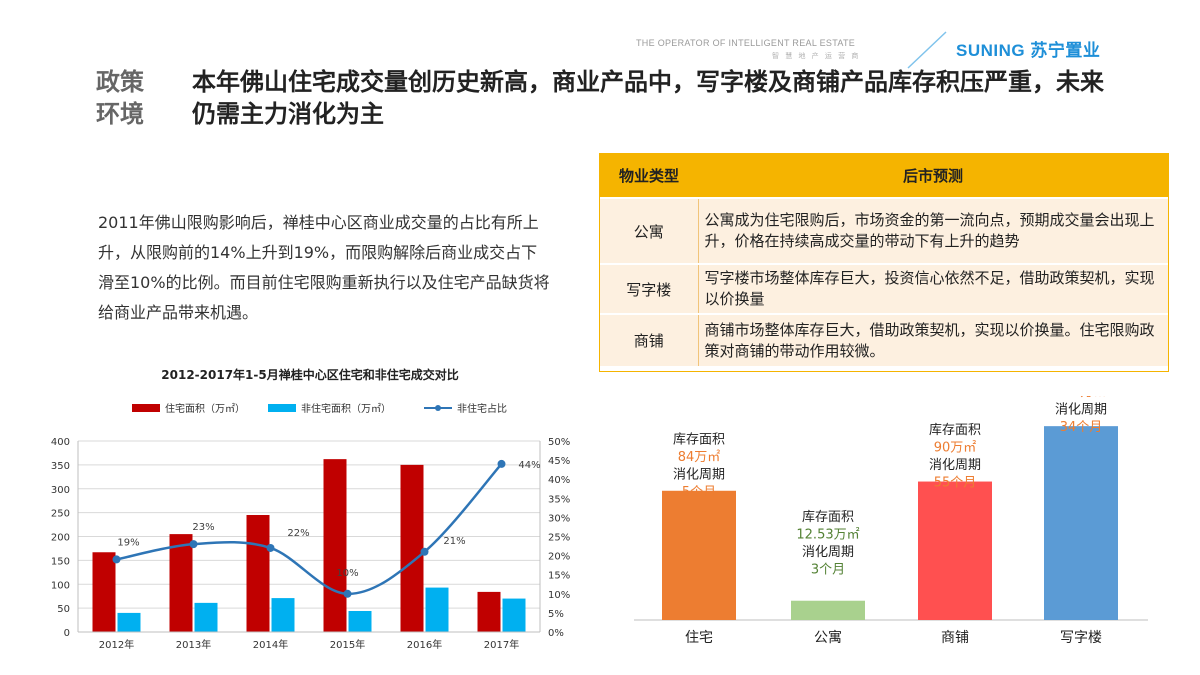 The height and width of the screenshot is (675, 1200). Describe the element at coordinates (828, 637) in the screenshot. I see `x-tick-label: 公寓` at that location.